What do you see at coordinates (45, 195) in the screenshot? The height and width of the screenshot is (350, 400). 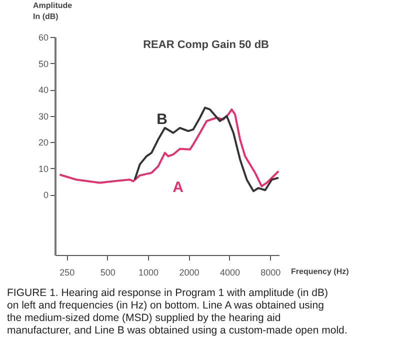 I see `y-tick-label: 0` at bounding box center [45, 195].